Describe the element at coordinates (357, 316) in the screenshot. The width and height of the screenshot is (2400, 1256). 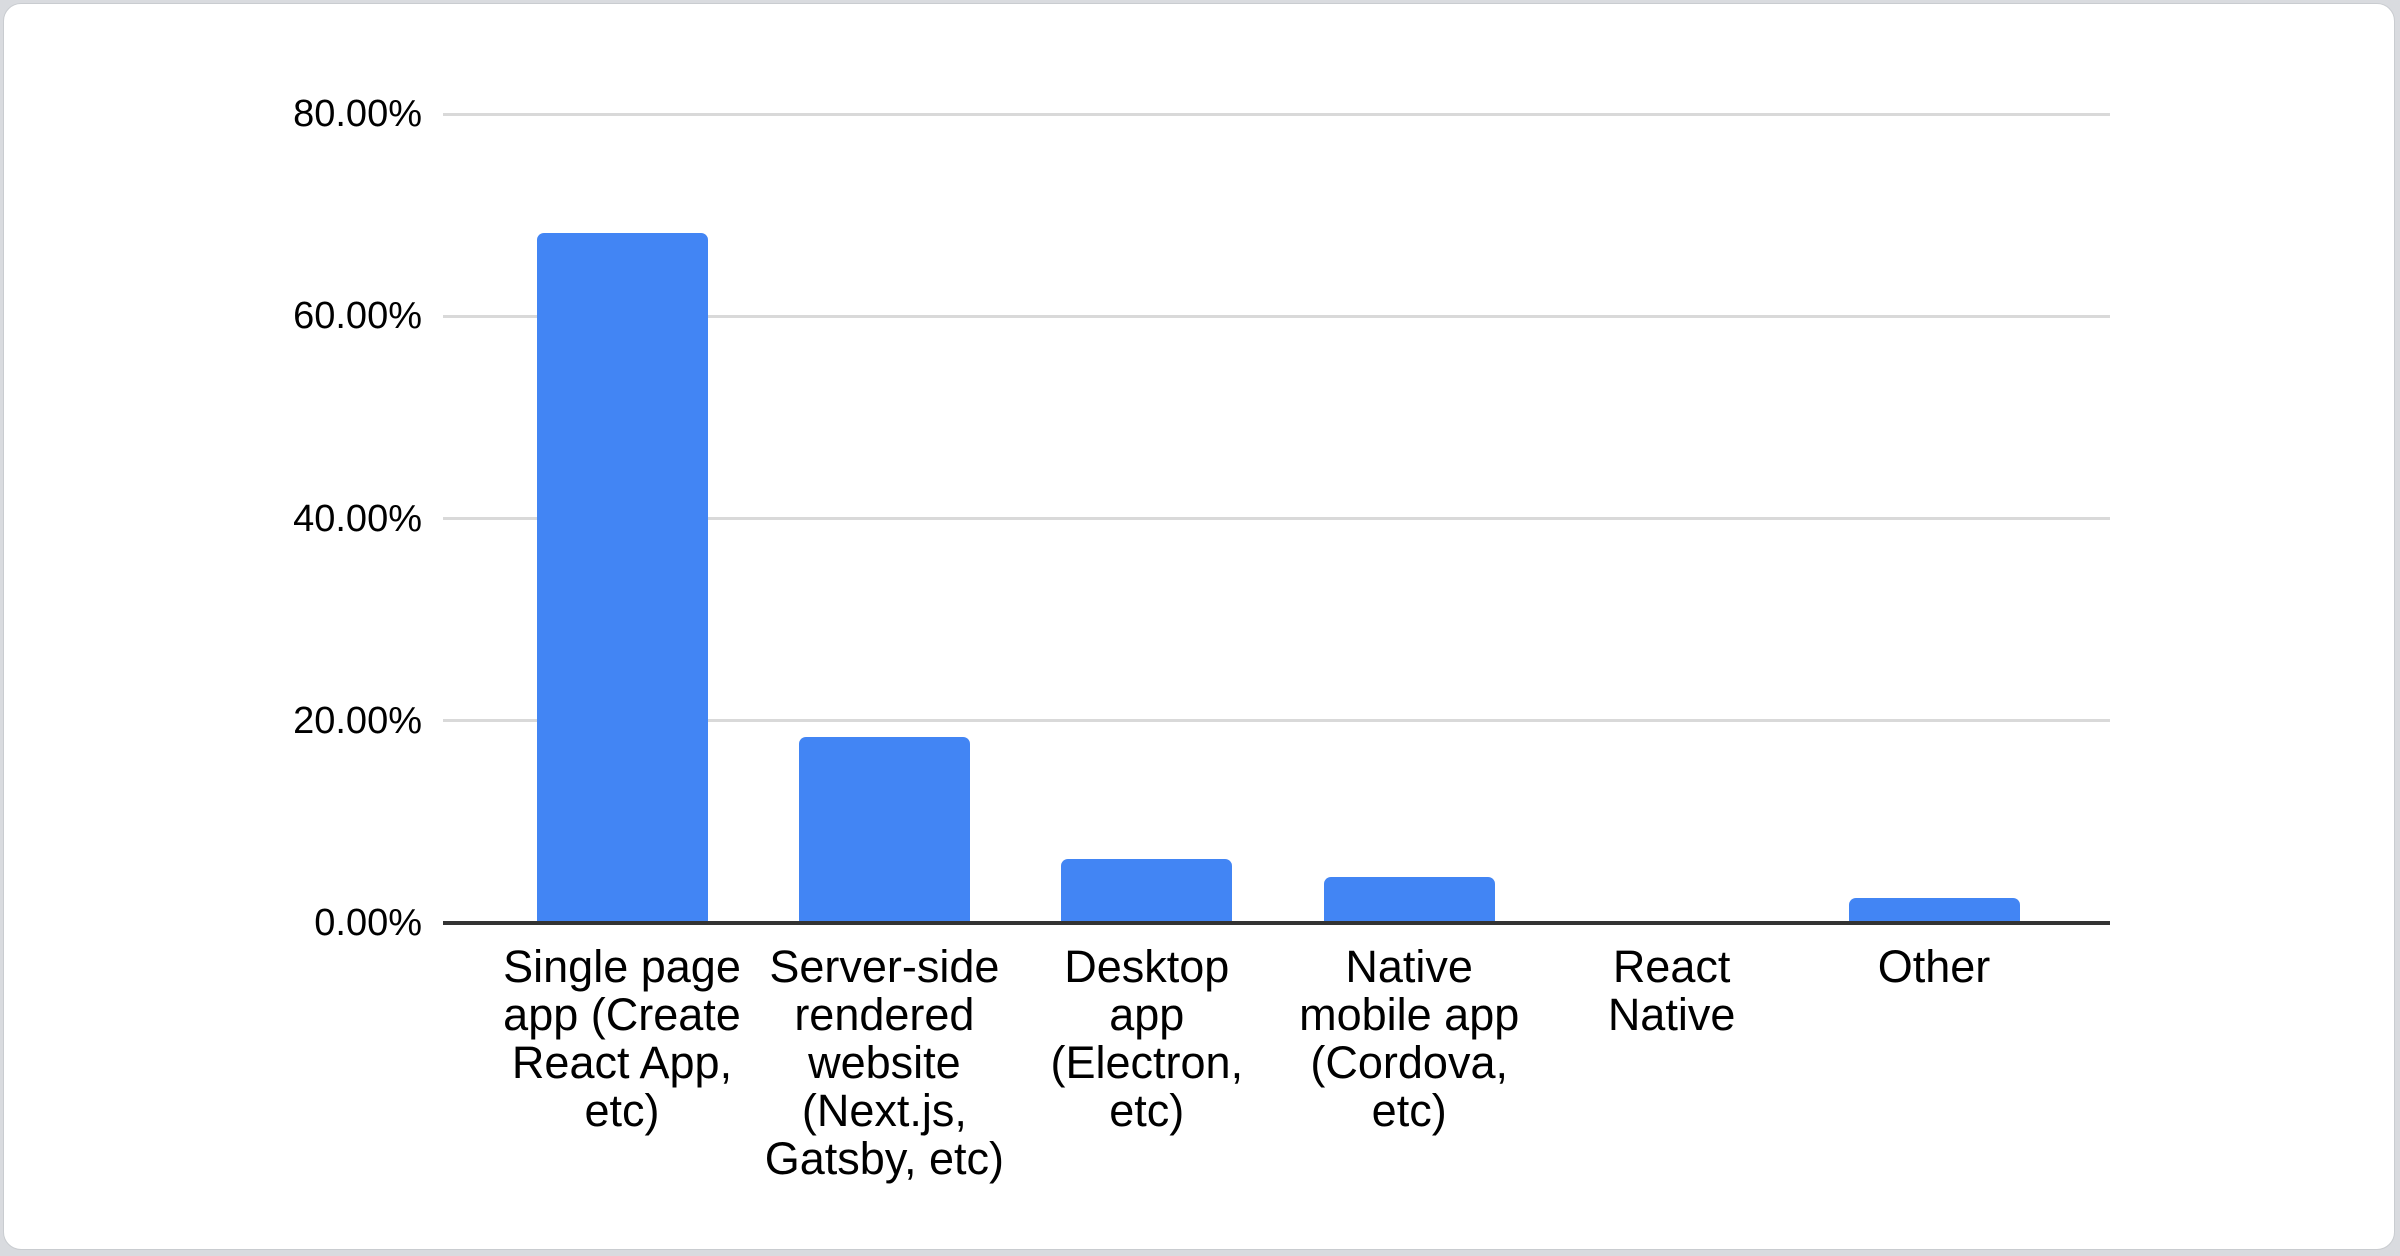
I see `y-axis-tick-label: 60.00%` at that location.